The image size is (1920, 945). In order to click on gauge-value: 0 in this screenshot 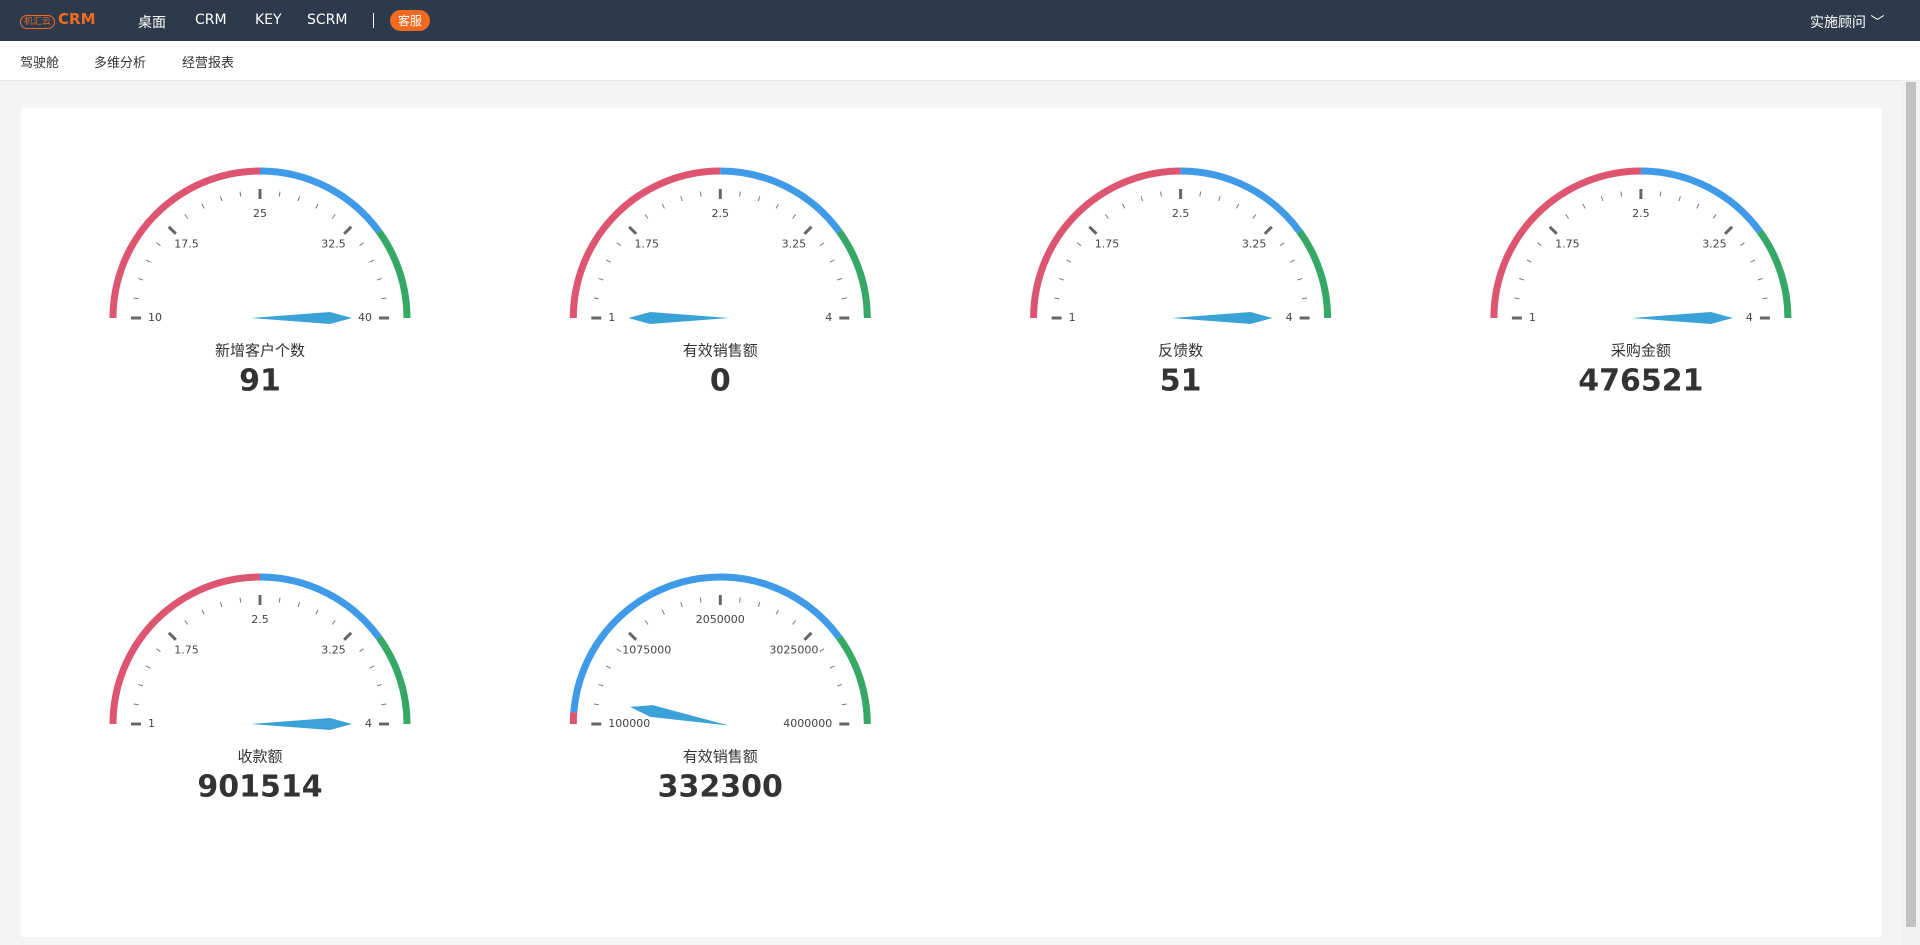, I will do `click(720, 381)`.